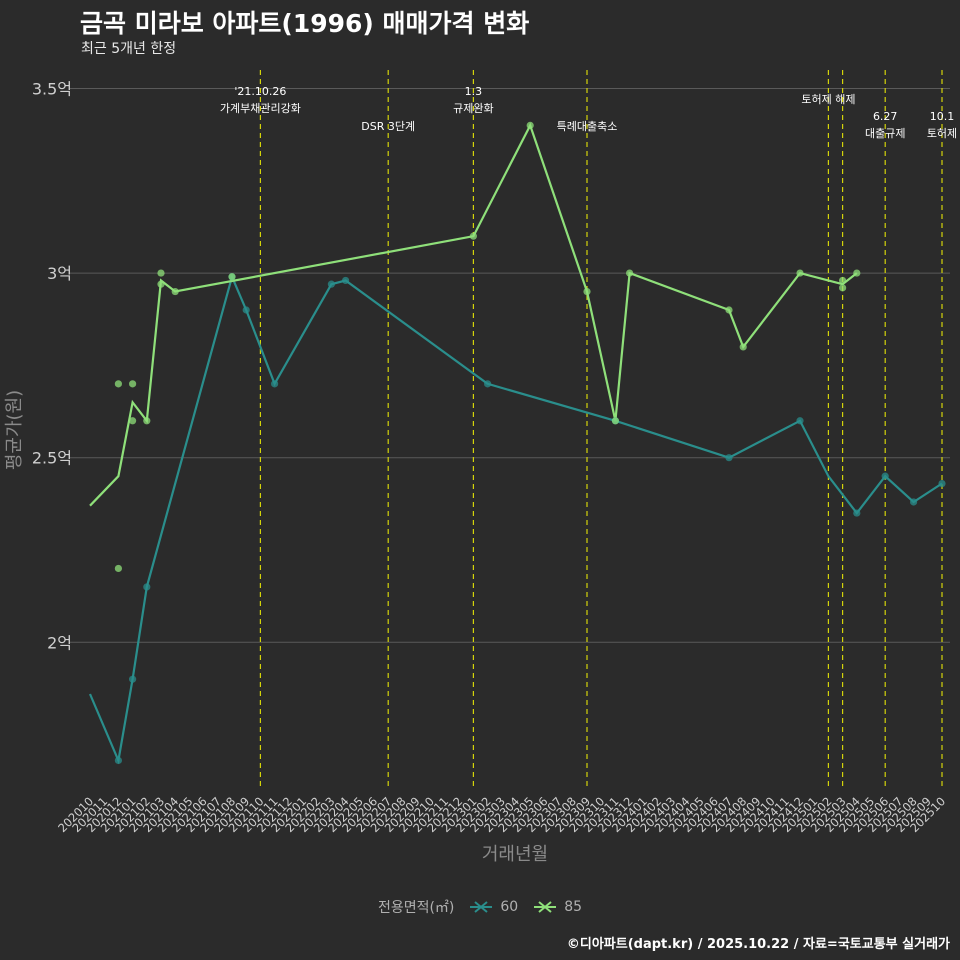 This screenshot has height=960, width=960. What do you see at coordinates (587, 126) in the screenshot?
I see `event-label: 특례대출축소` at bounding box center [587, 126].